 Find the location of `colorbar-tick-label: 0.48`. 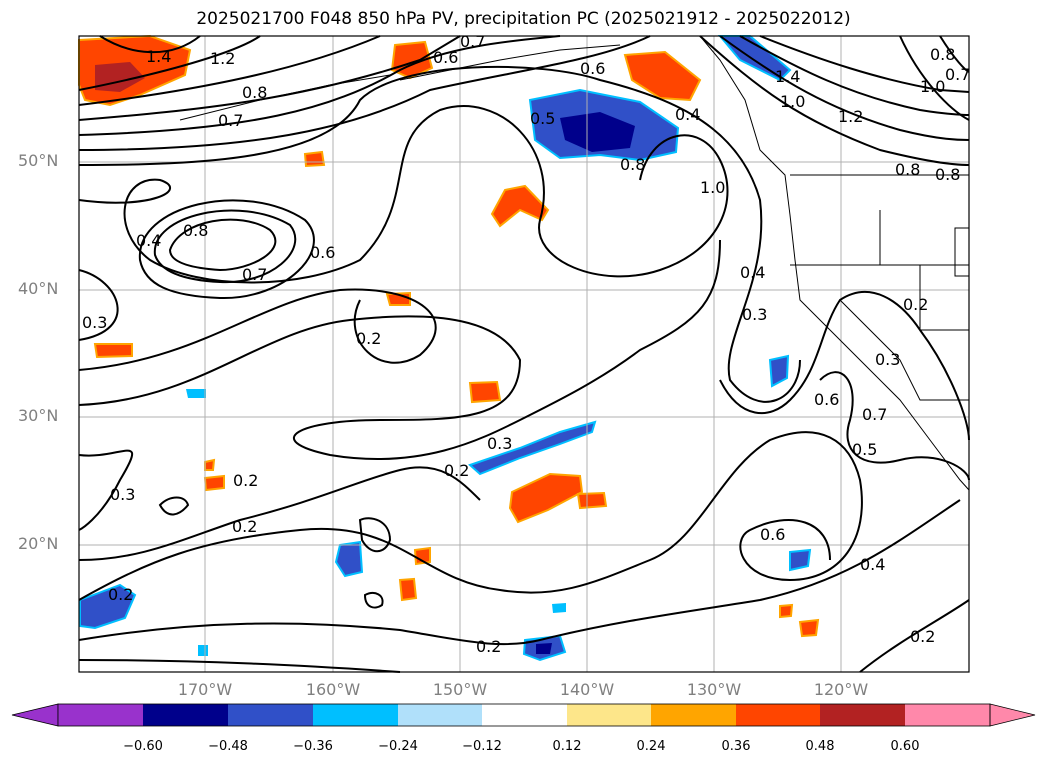

colorbar-tick-label: 0.48 is located at coordinates (820, 746).